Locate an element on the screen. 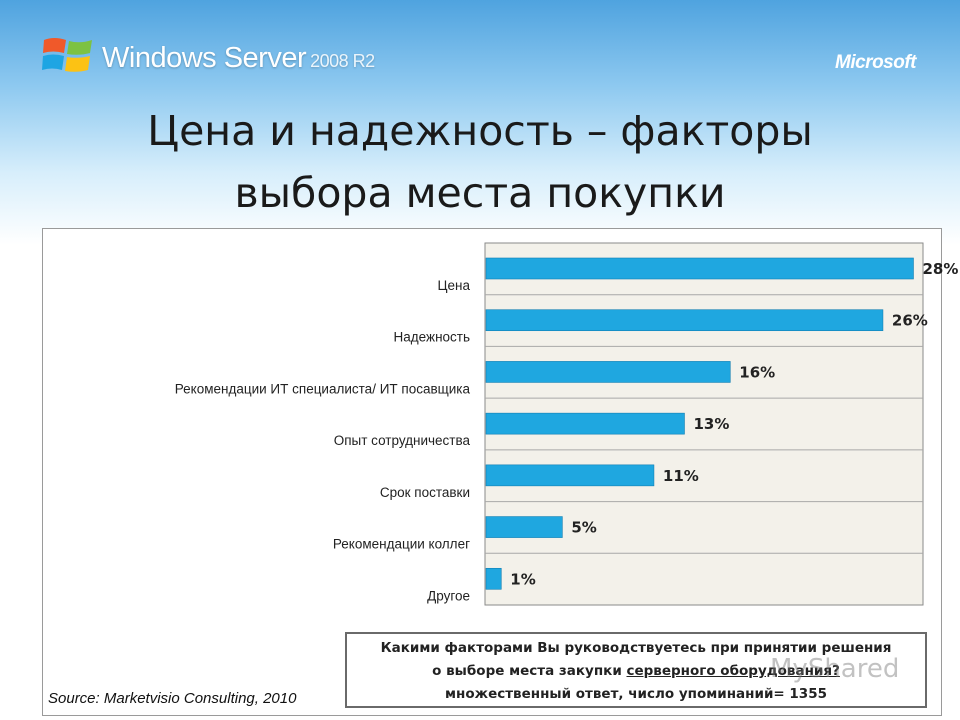  value-label-3: 16% is located at coordinates (757, 372).